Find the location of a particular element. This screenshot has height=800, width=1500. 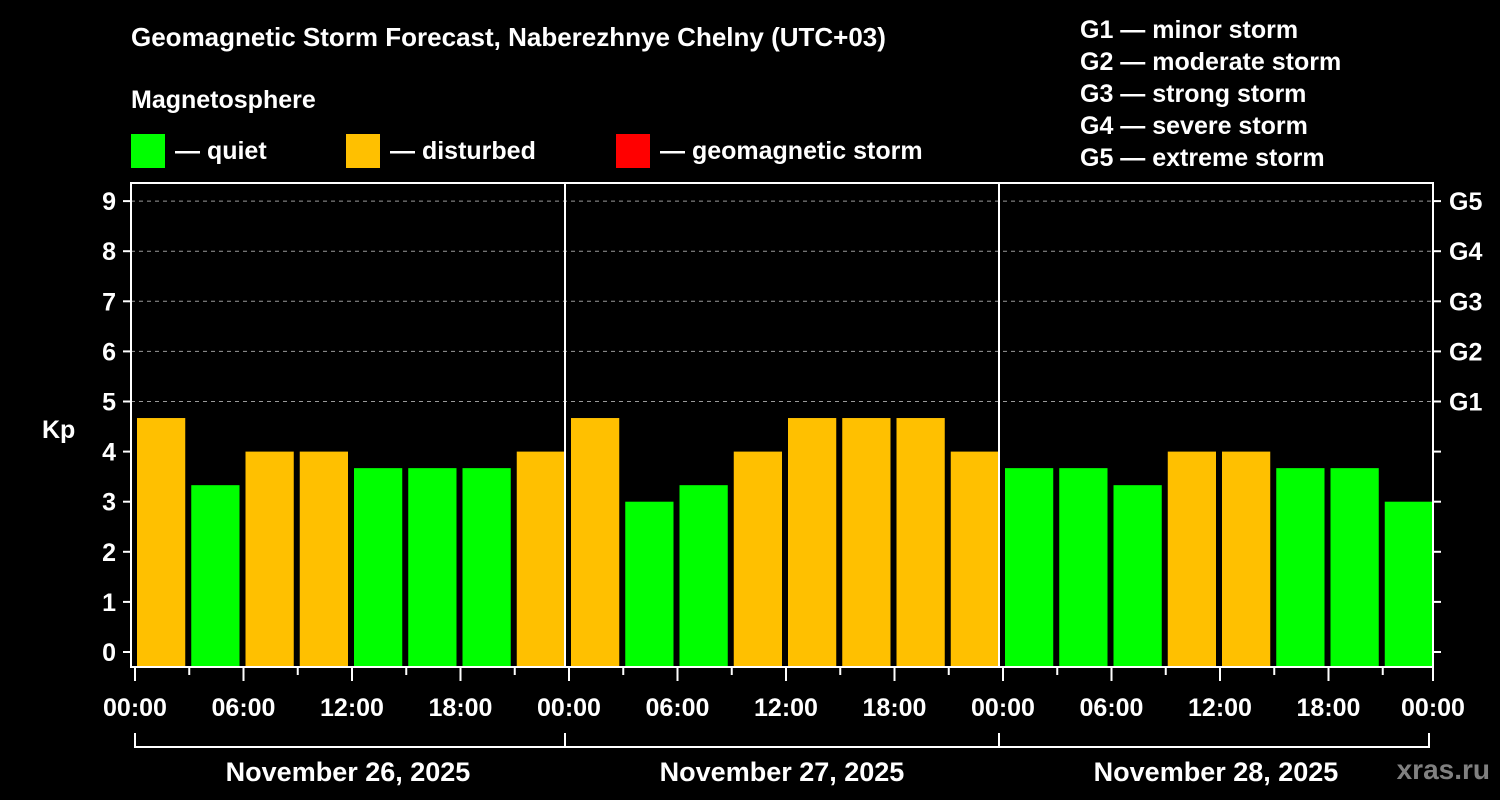

watermark: xras.ru is located at coordinates (1443, 769).